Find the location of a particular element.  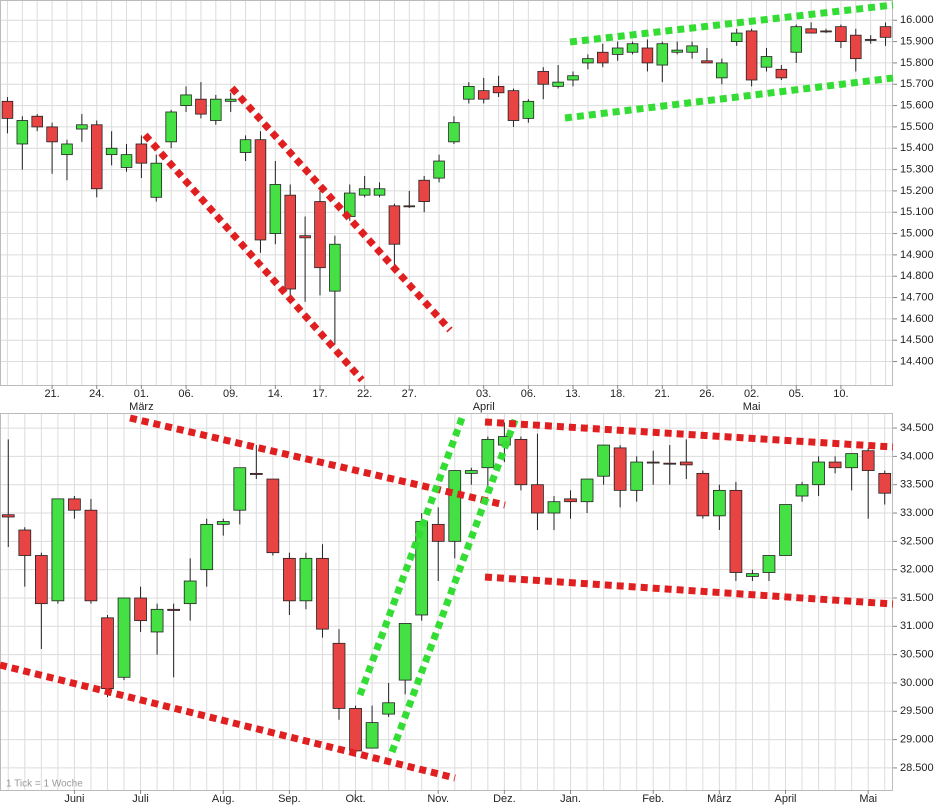

y-tick-label: 30.000 is located at coordinates (917, 683).